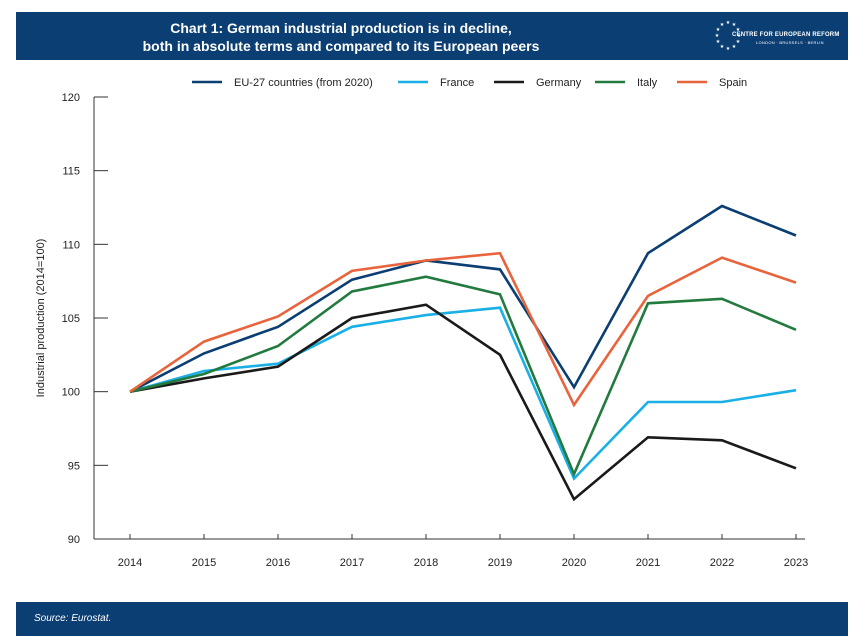  I want to click on x-tick-label: 2020, so click(574, 563).